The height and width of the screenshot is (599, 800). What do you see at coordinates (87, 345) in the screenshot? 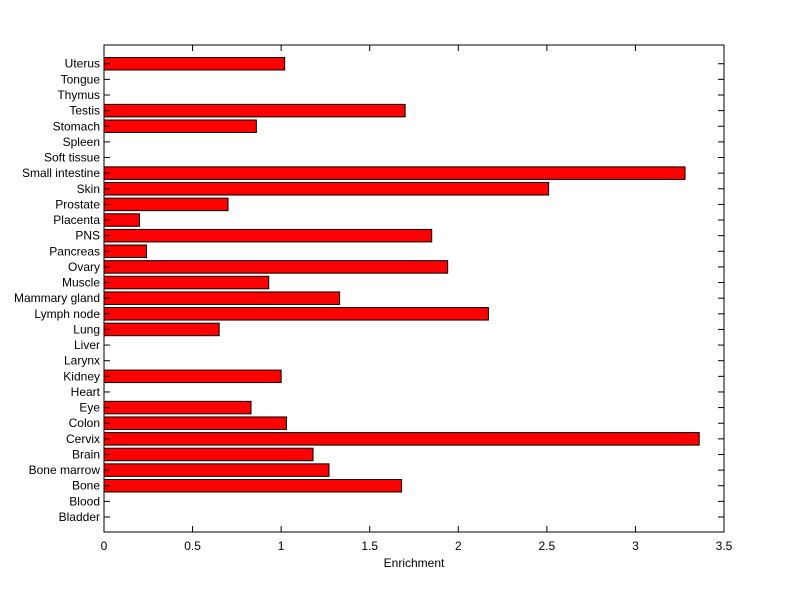
I see `y-tick-label: Liver` at bounding box center [87, 345].